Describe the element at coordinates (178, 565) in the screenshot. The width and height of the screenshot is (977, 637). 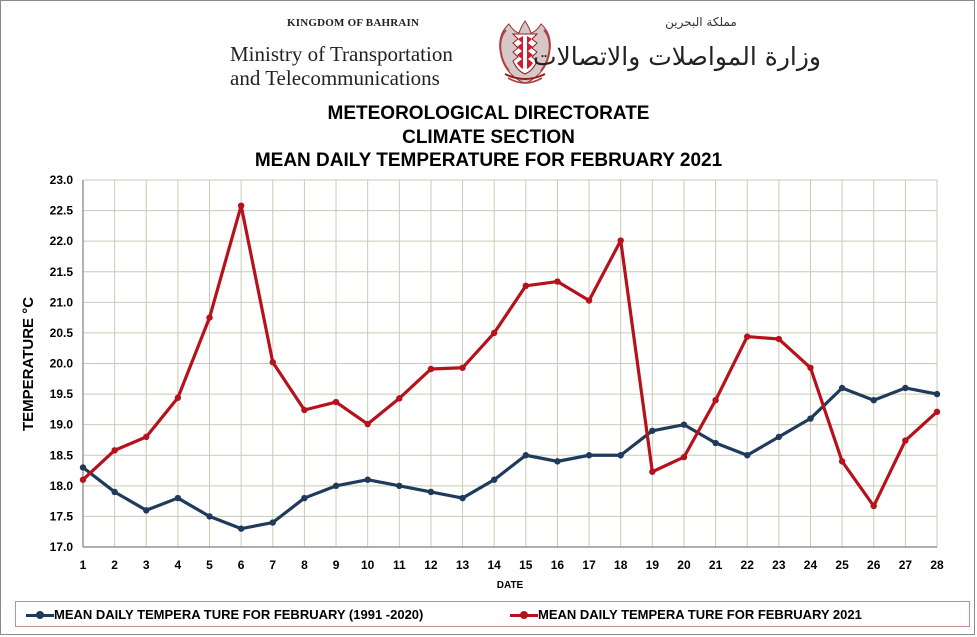
I see `x-tick-label: 4` at that location.